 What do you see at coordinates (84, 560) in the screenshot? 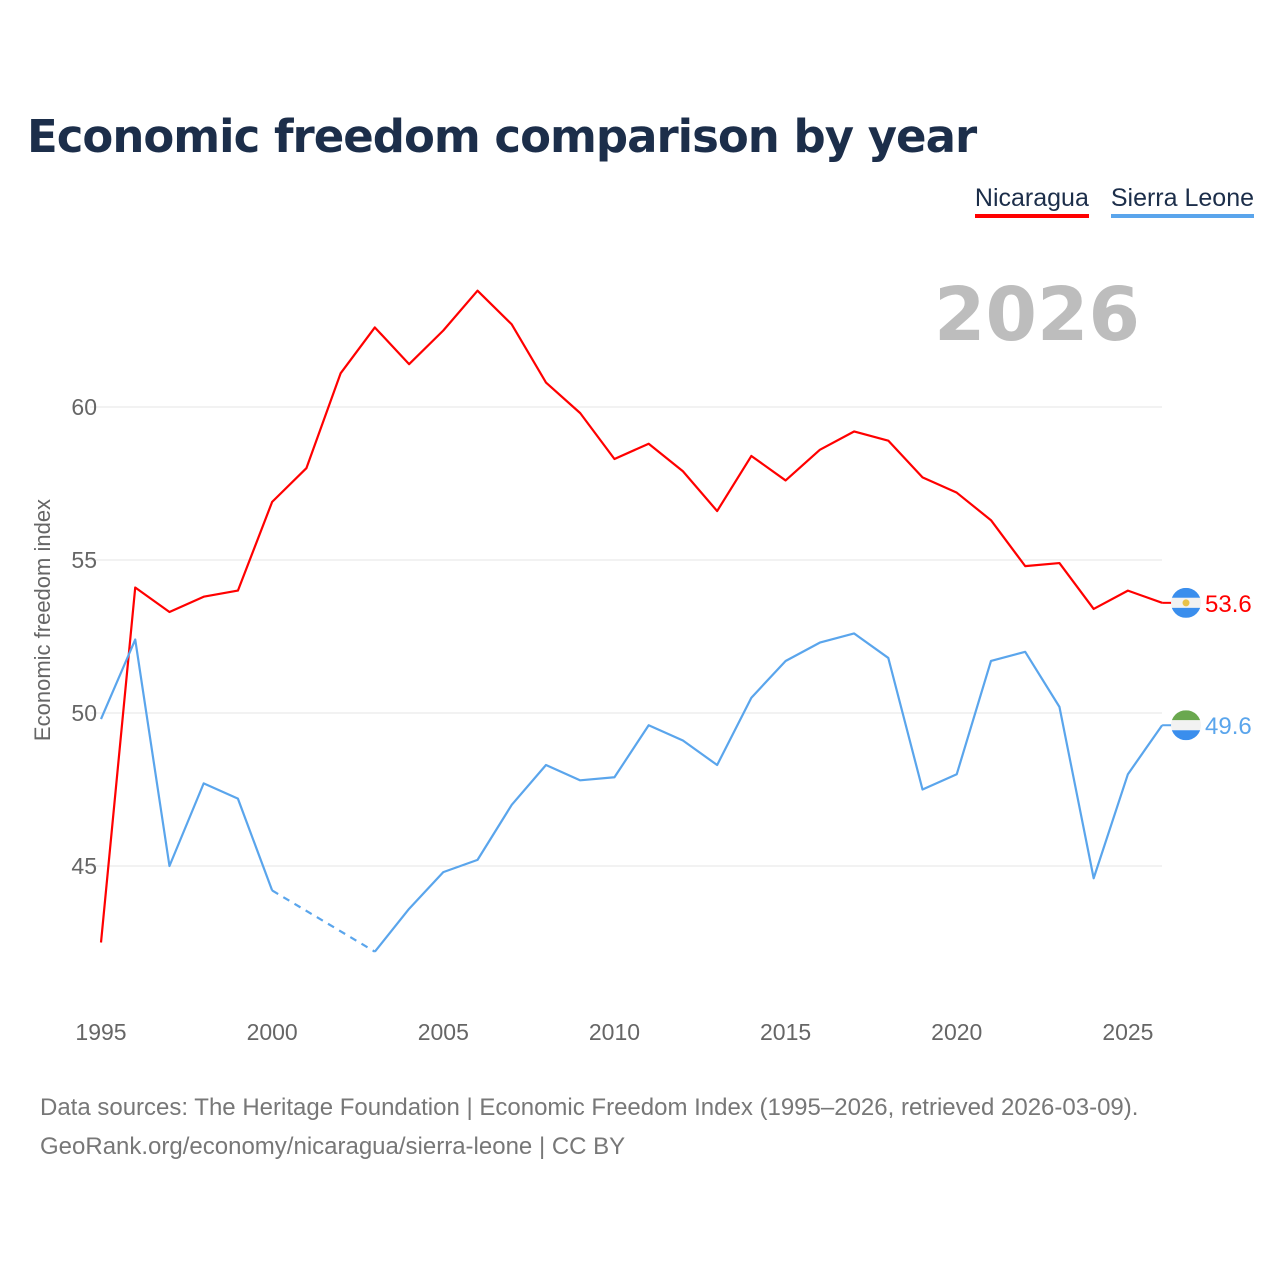
I see `y-tick-label: 55` at bounding box center [84, 560].